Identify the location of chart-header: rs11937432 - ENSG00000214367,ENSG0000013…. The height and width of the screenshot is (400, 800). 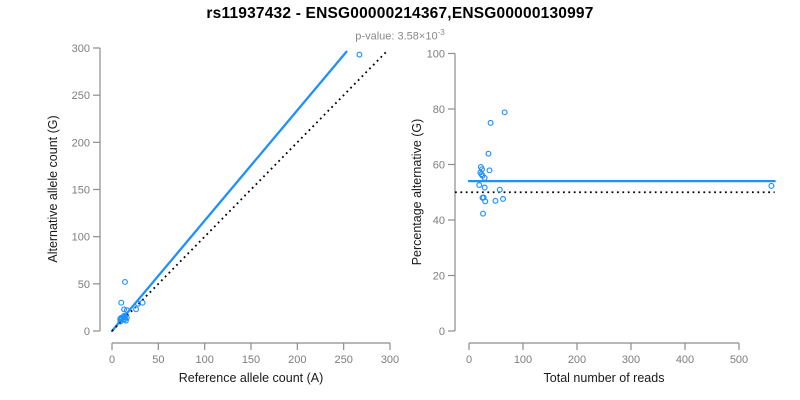
(400, 24).